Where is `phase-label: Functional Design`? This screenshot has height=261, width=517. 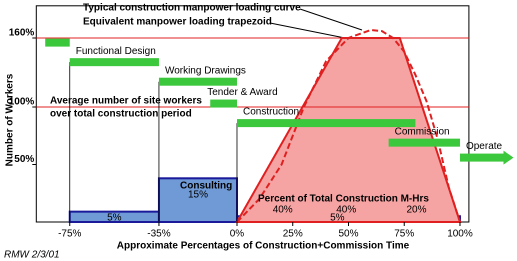 phase-label: Functional Design is located at coordinates (116, 51).